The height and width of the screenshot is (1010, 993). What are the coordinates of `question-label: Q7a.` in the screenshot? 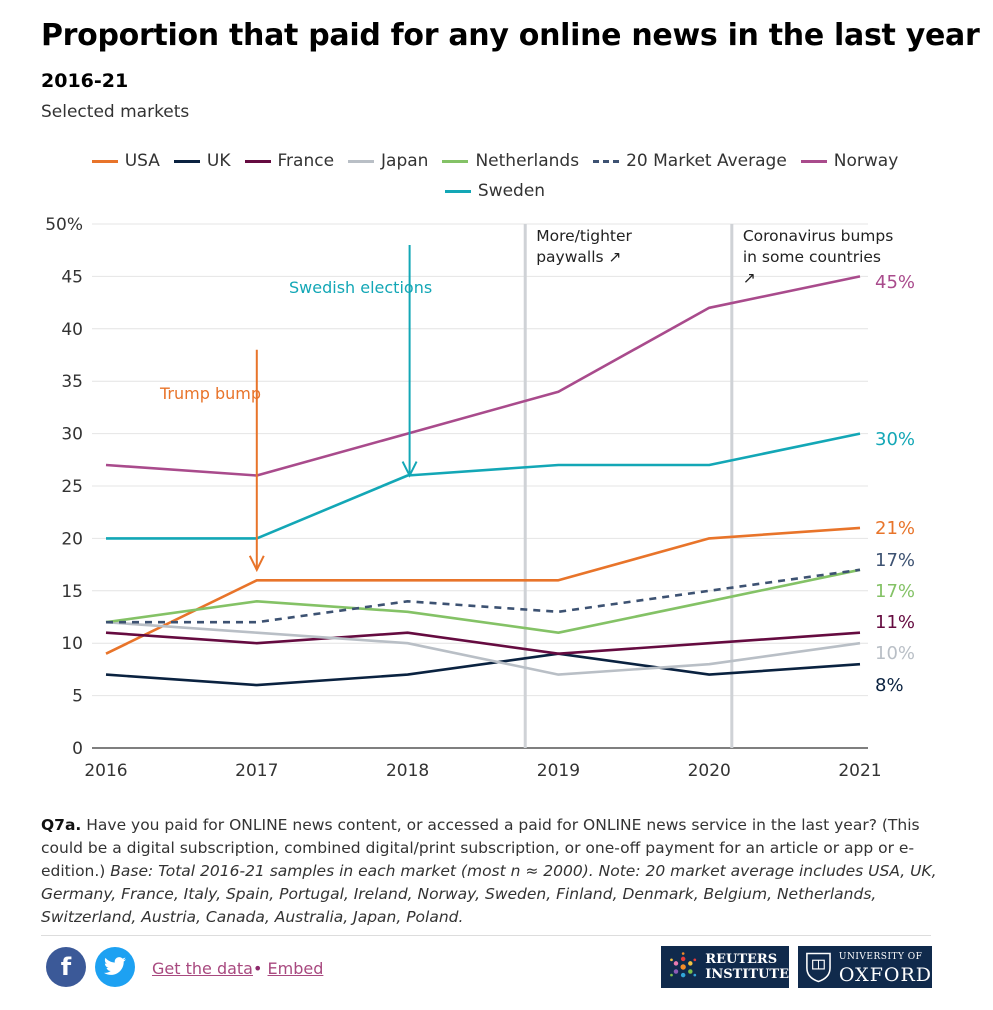 It's located at (61, 825).